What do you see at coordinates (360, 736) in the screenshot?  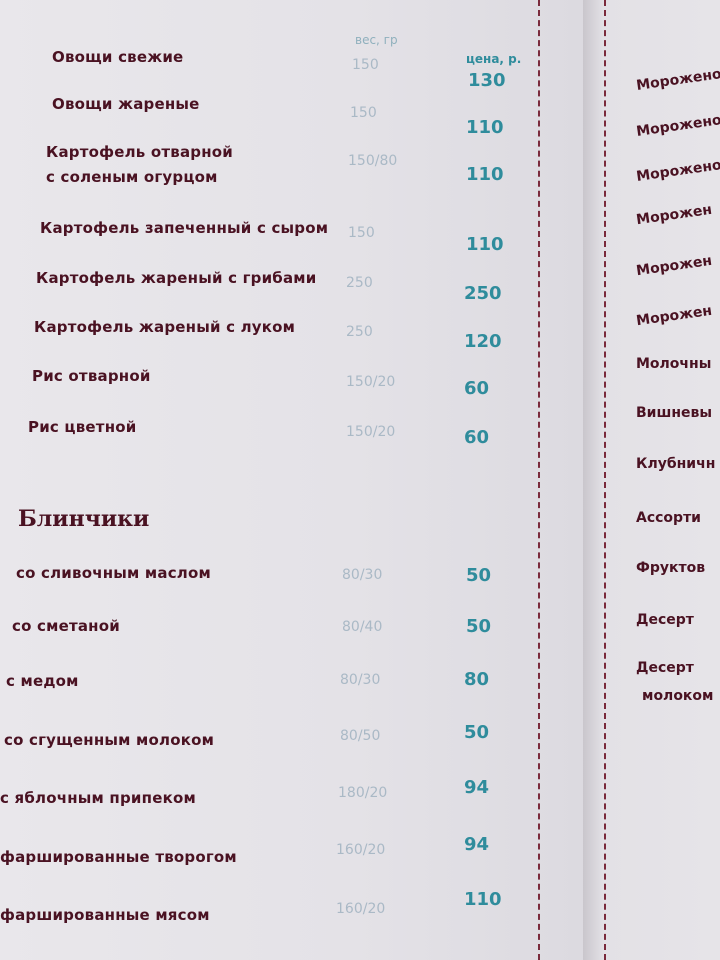 I see `item-weight: 80/50` at bounding box center [360, 736].